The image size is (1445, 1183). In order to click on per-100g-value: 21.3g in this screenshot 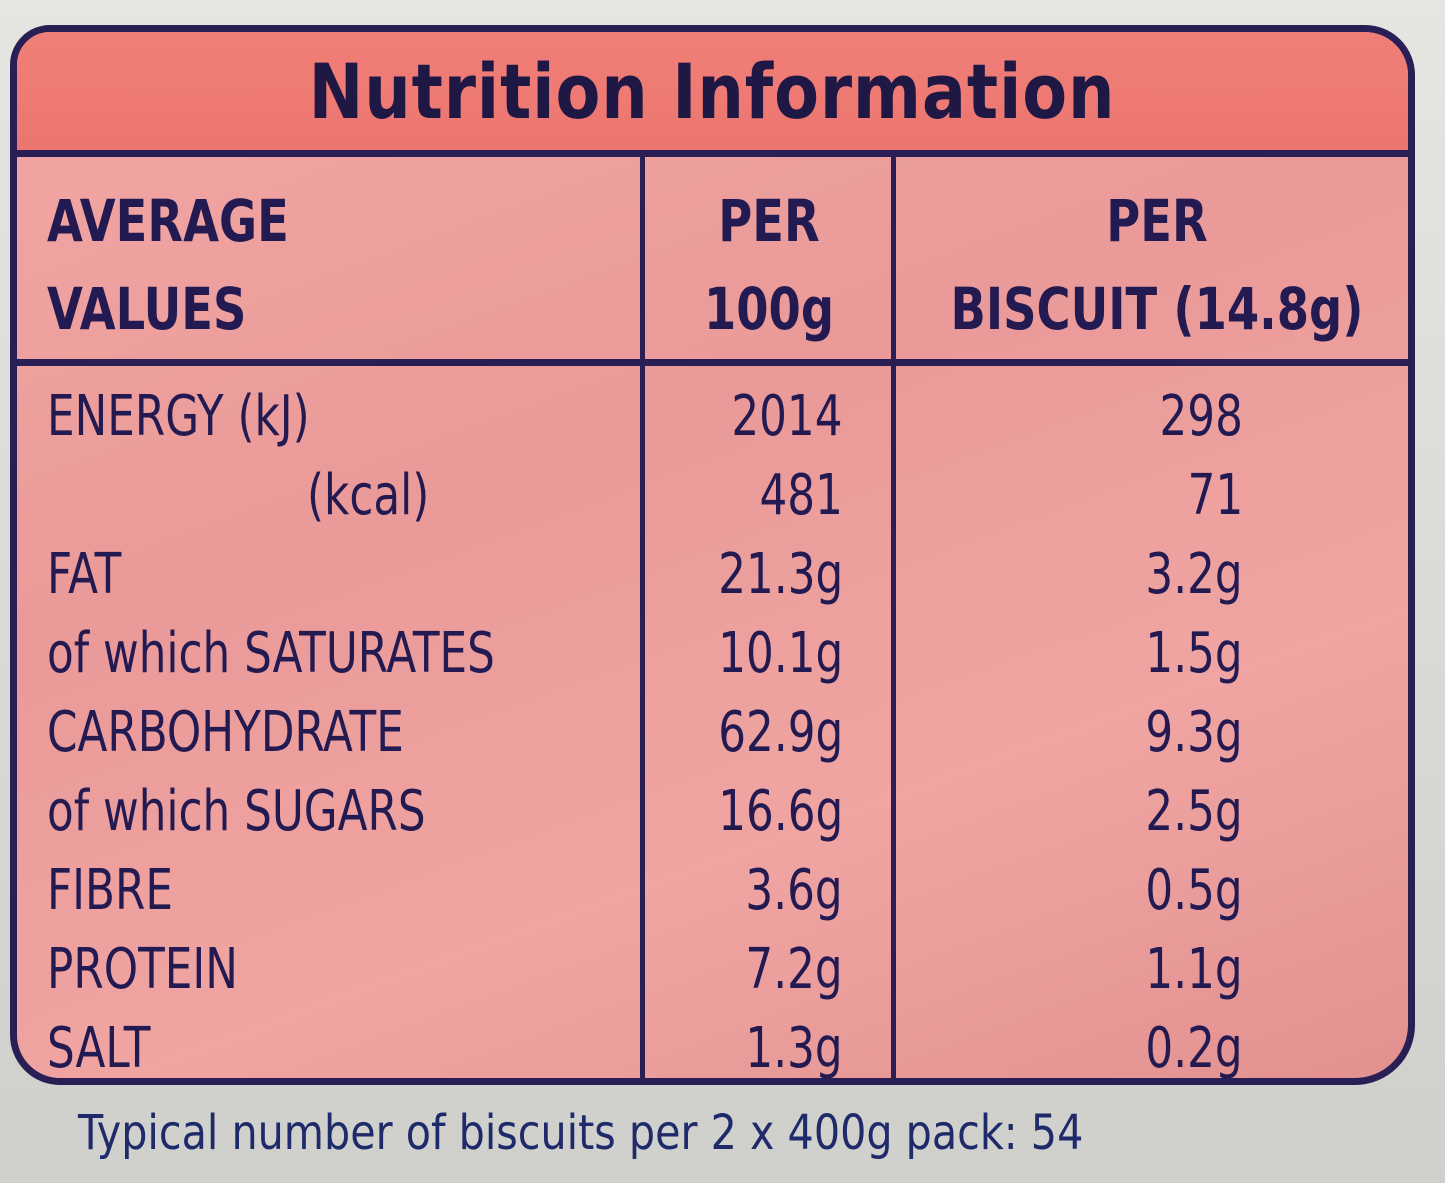, I will do `click(780, 574)`.